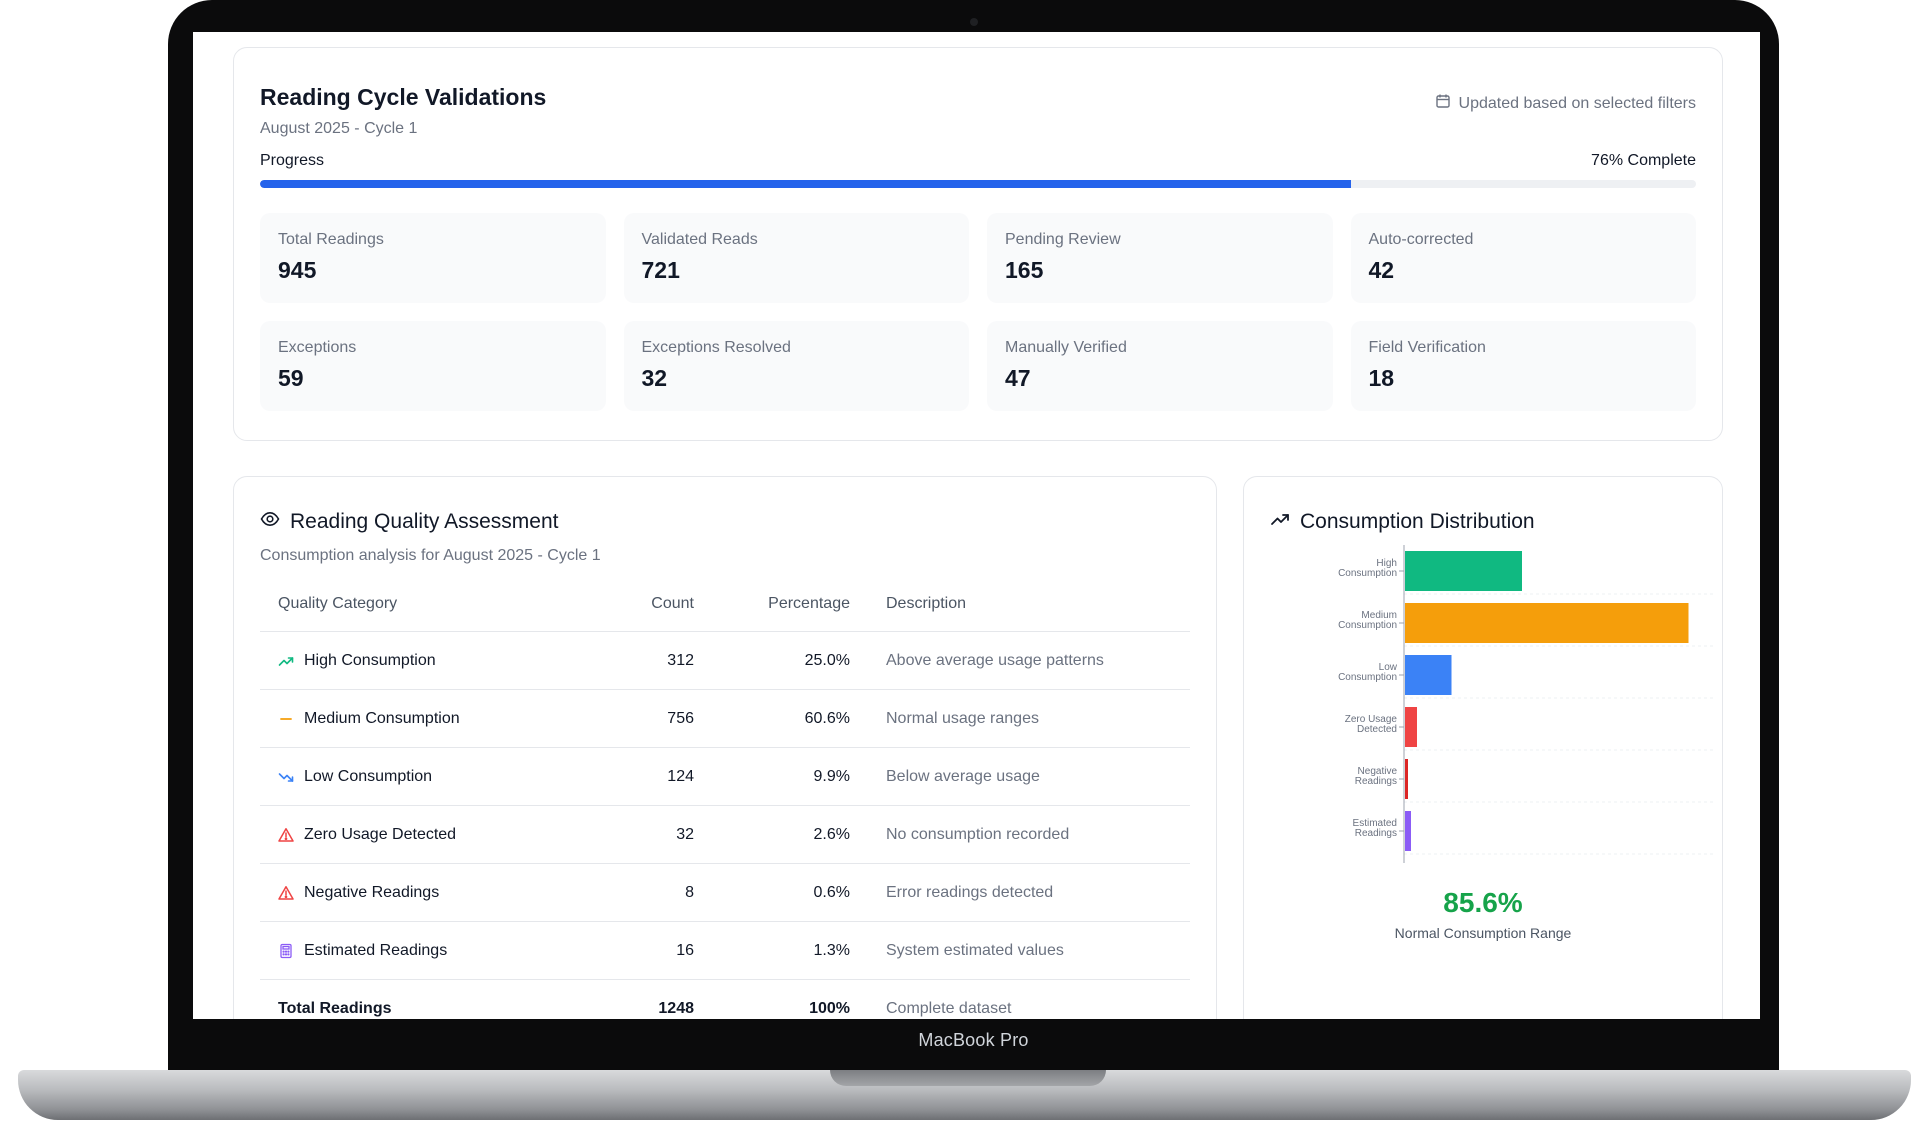  I want to click on description-cell: Error readings detected, so click(1029, 892).